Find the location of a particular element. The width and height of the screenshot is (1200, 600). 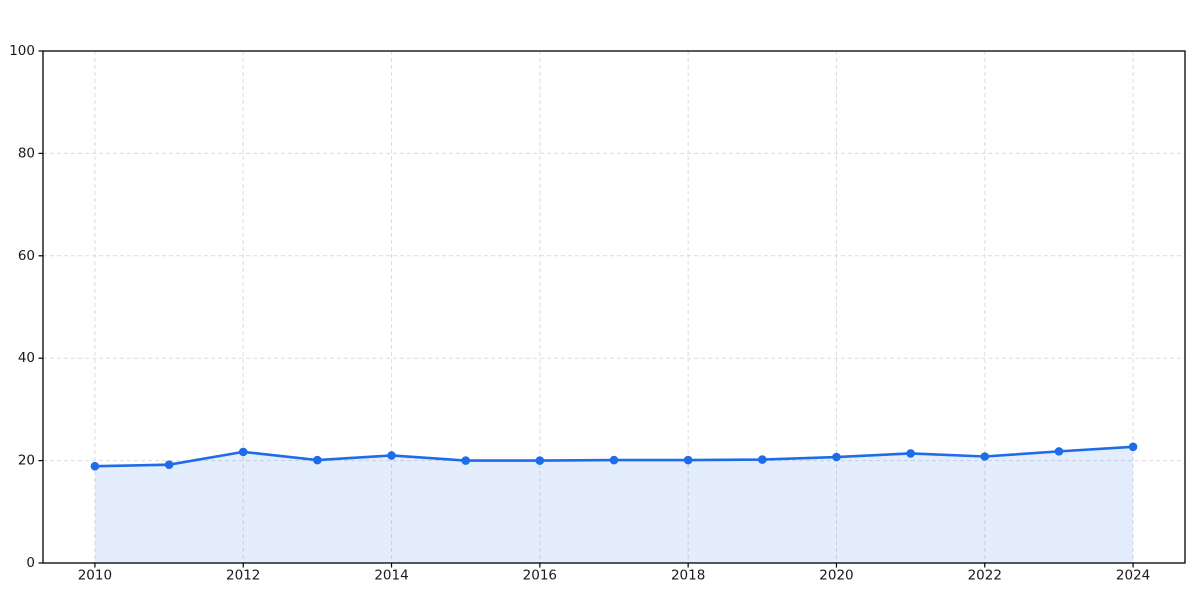

x-tick-label-2022: 2022 is located at coordinates (985, 576).